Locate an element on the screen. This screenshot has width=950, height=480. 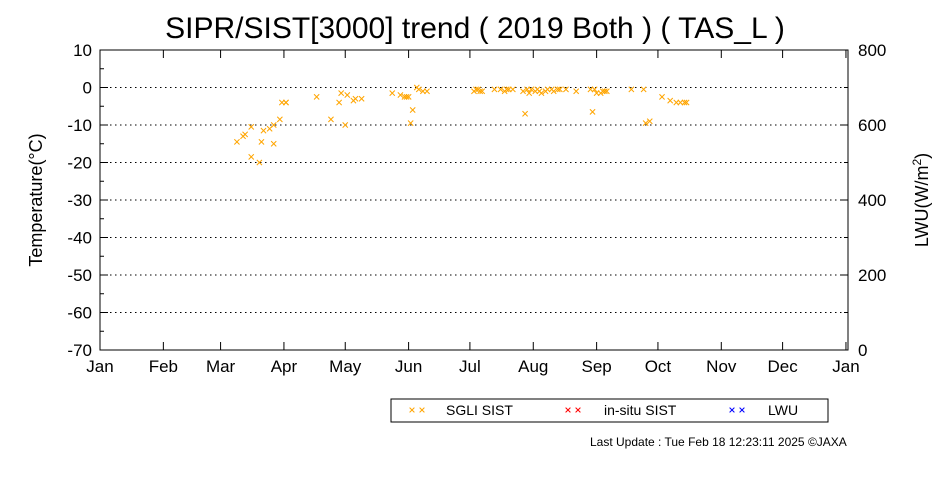
legend-label: in-situ SIST is located at coordinates (640, 410).